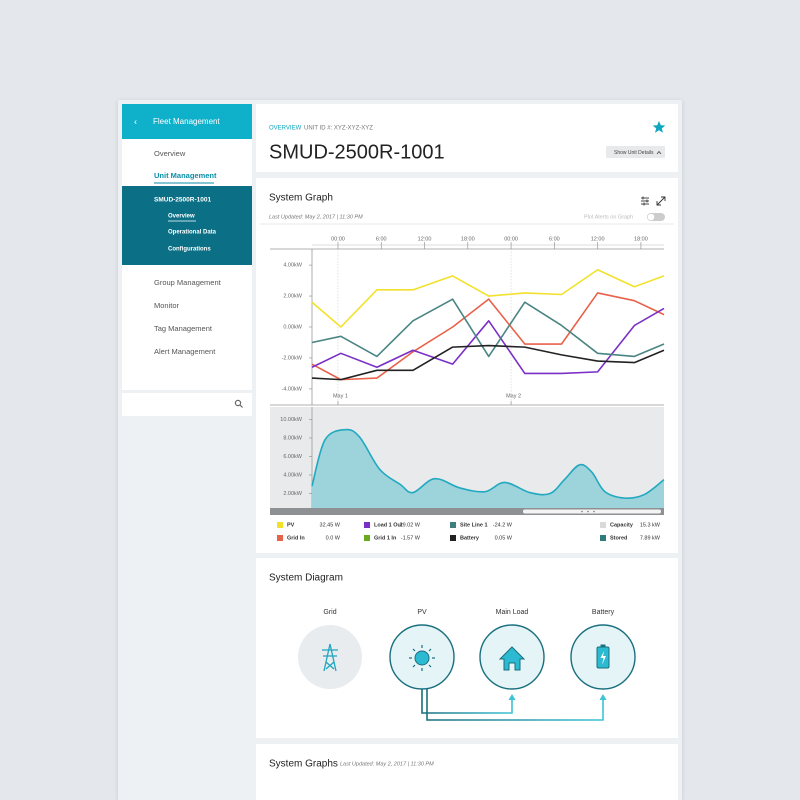 This screenshot has width=800, height=800. What do you see at coordinates (329, 612) in the screenshot?
I see `node-label: Grid` at bounding box center [329, 612].